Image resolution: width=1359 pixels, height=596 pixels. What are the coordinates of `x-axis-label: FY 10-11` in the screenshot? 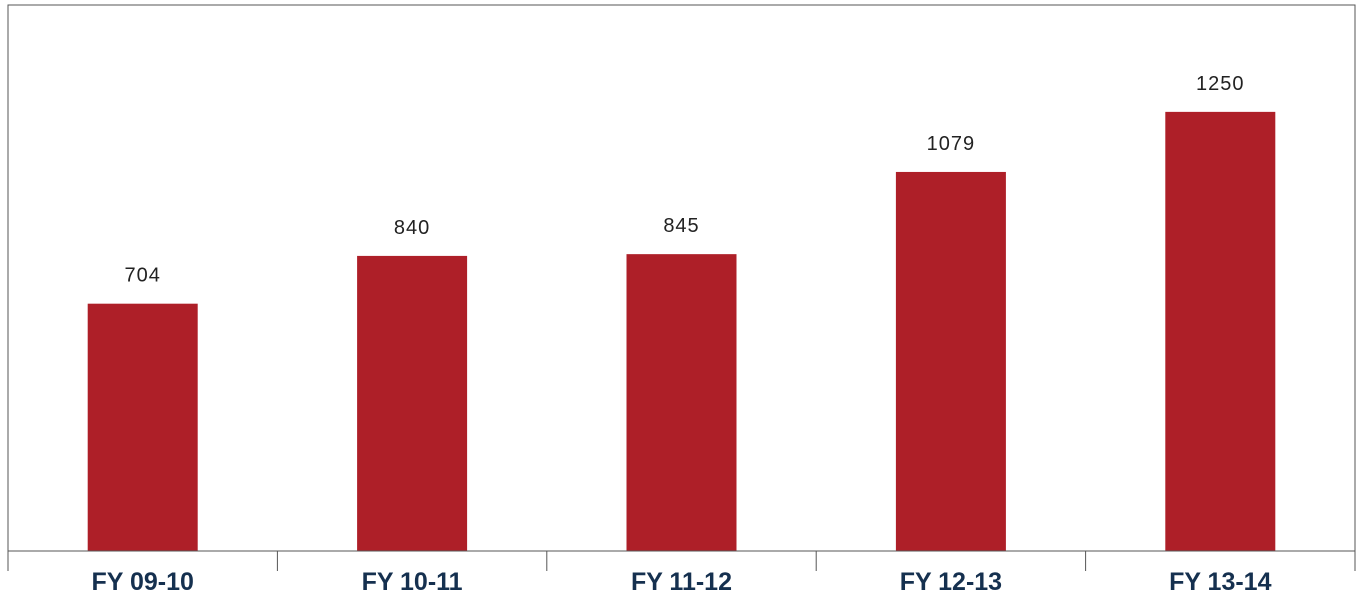 It's located at (412, 582).